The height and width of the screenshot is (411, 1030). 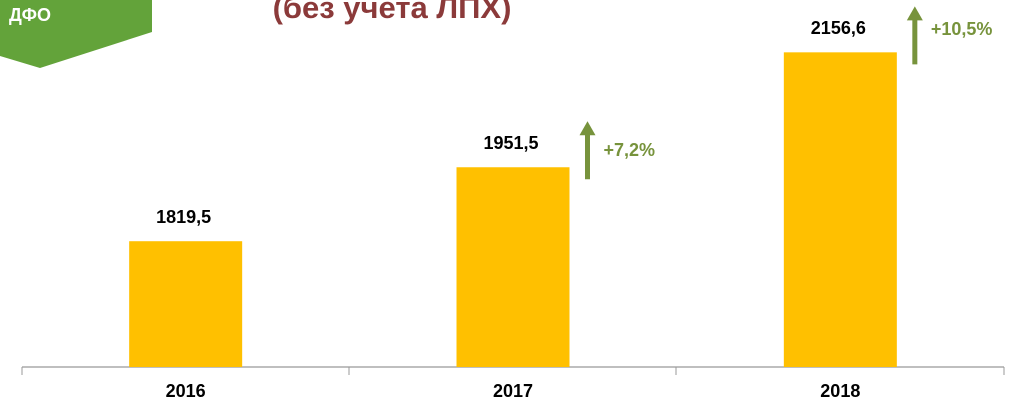 What do you see at coordinates (183, 217) in the screenshot?
I see `value-label: 1819,5` at bounding box center [183, 217].